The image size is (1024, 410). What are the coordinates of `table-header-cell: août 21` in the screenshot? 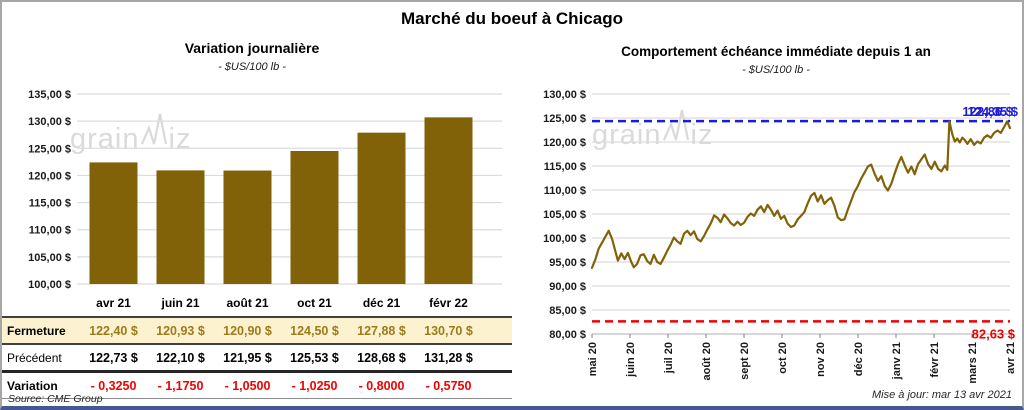 It's located at (247, 303).